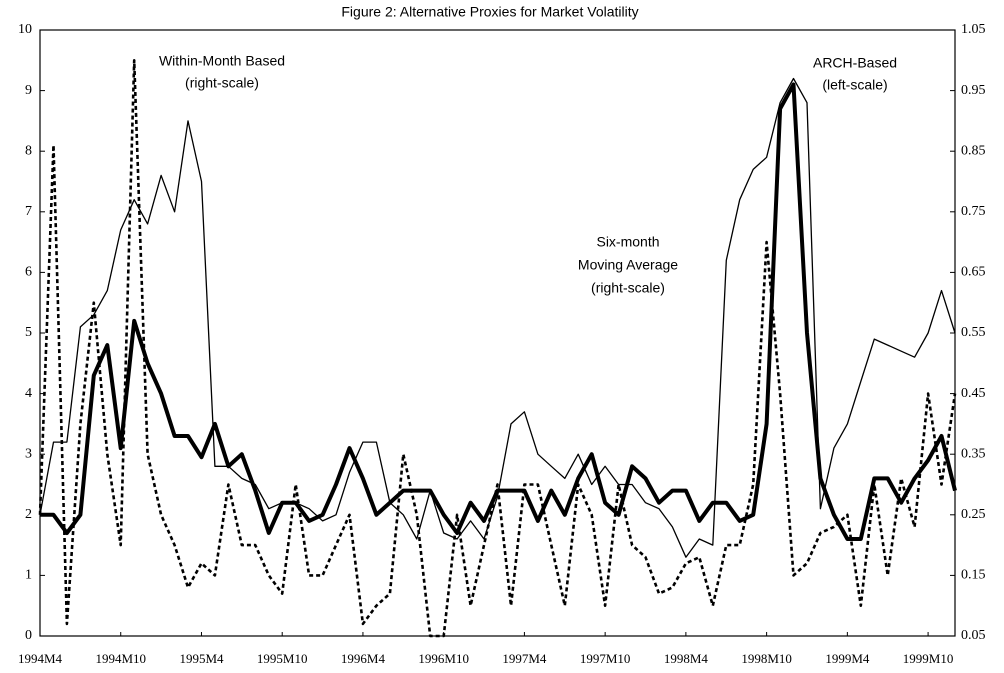  Describe the element at coordinates (40, 658) in the screenshot. I see `x-tick-label: 1994M4` at that location.